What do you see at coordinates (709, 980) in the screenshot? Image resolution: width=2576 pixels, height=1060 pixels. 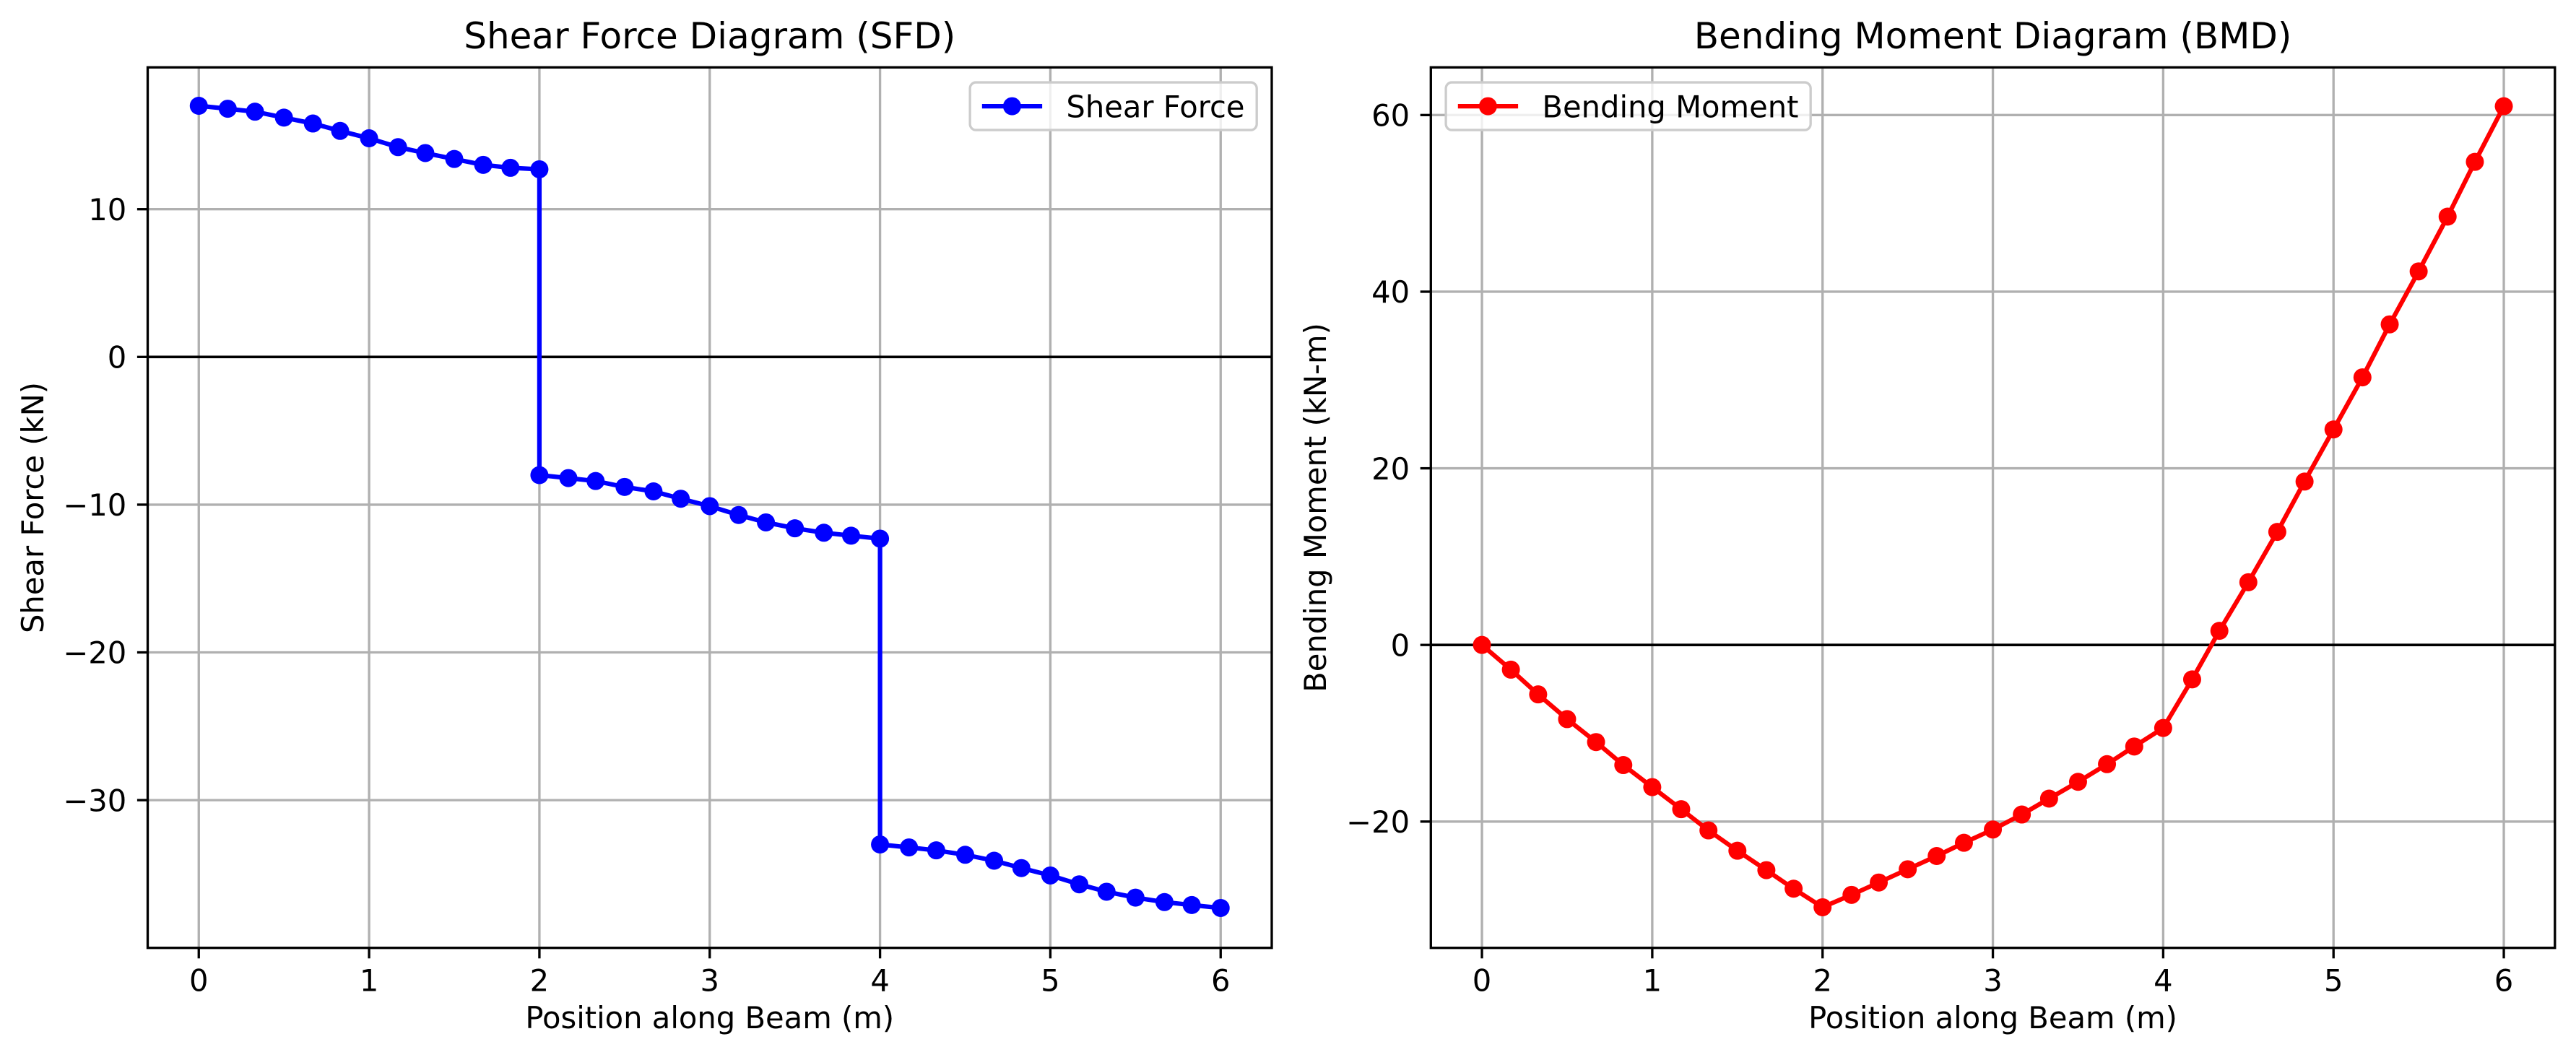 I see `x-tick-label: 3` at bounding box center [709, 980].